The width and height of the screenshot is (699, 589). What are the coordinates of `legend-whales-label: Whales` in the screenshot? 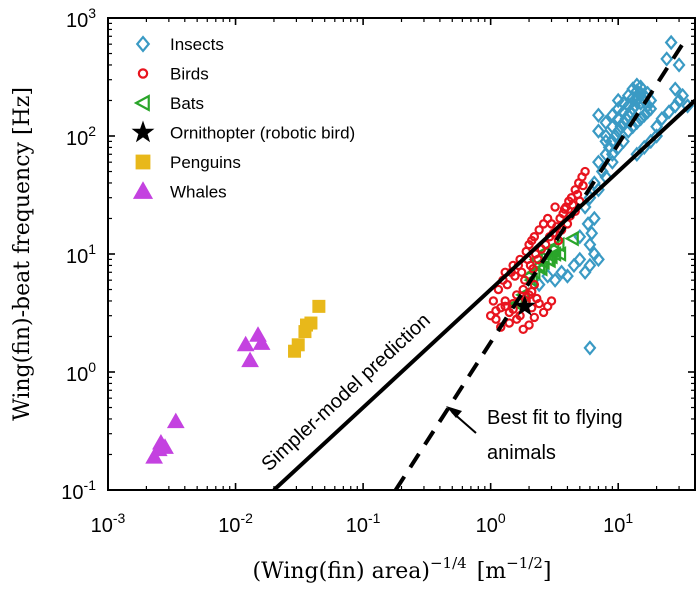 It's located at (198, 192).